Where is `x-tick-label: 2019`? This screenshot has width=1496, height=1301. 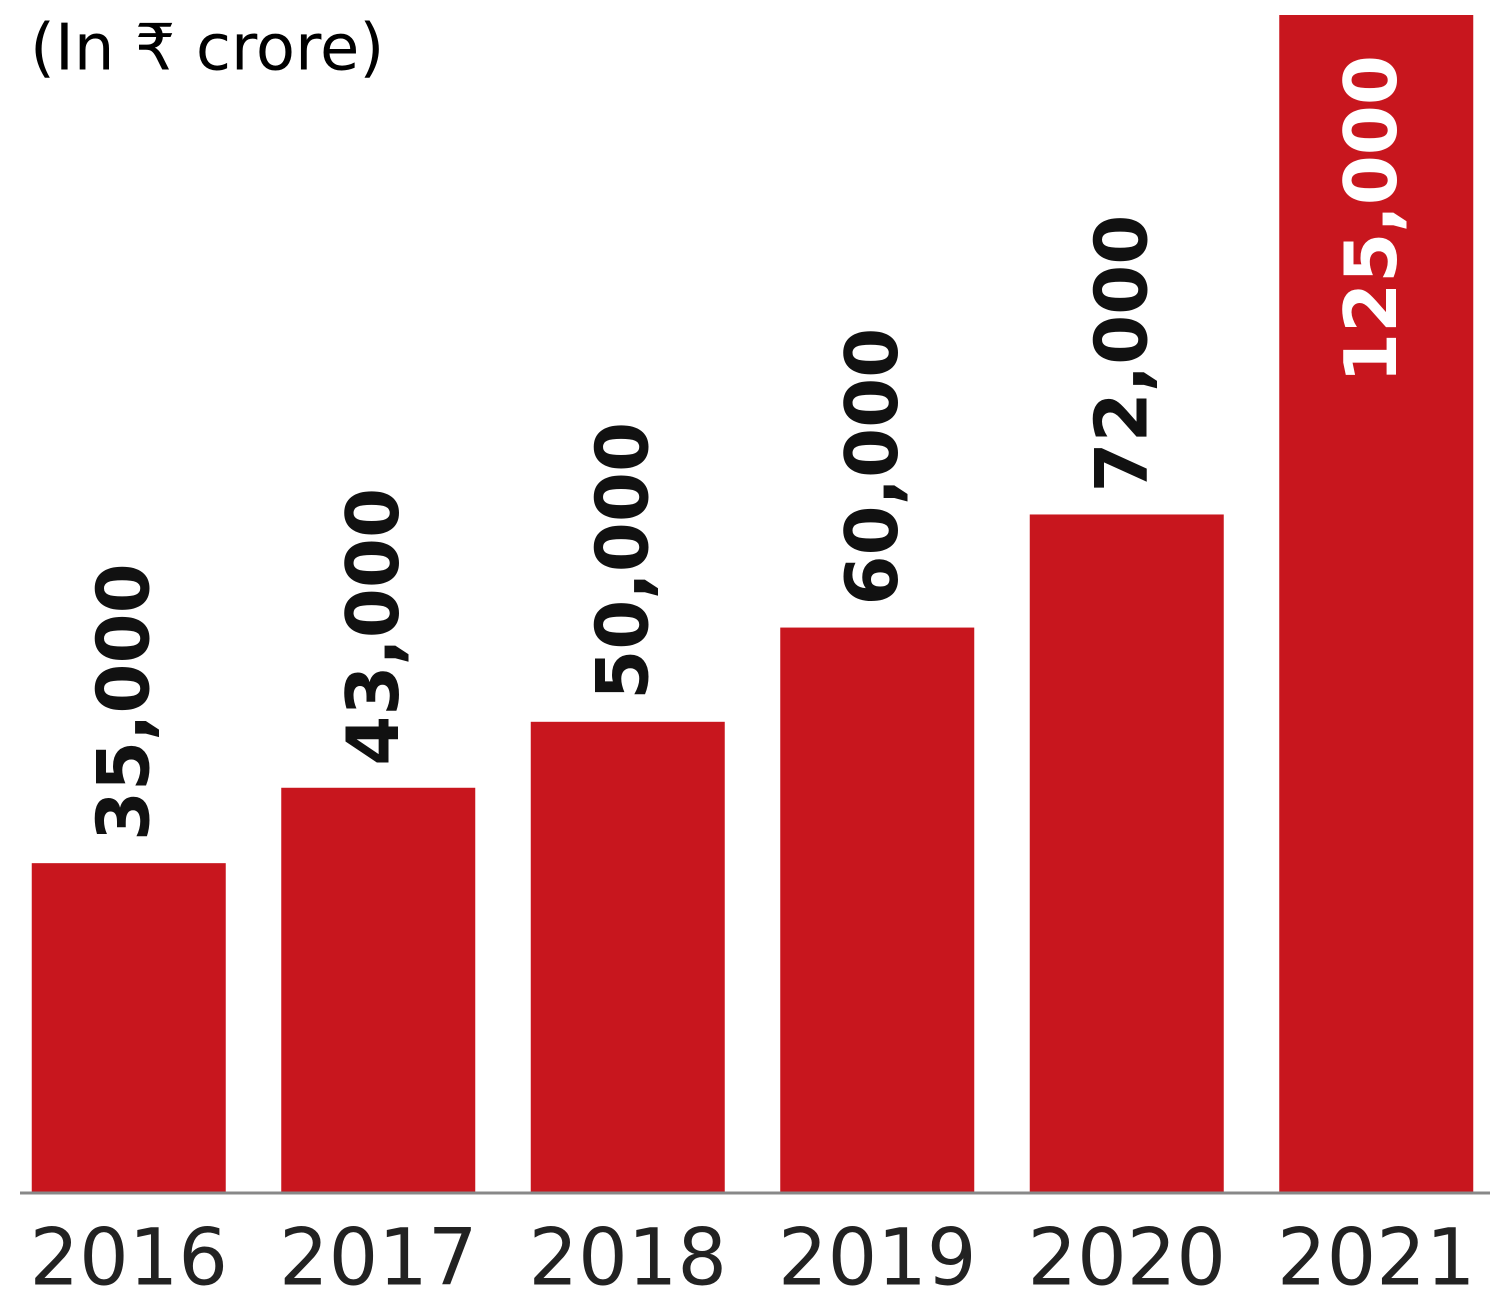 x-tick-label: 2019 is located at coordinates (877, 1257).